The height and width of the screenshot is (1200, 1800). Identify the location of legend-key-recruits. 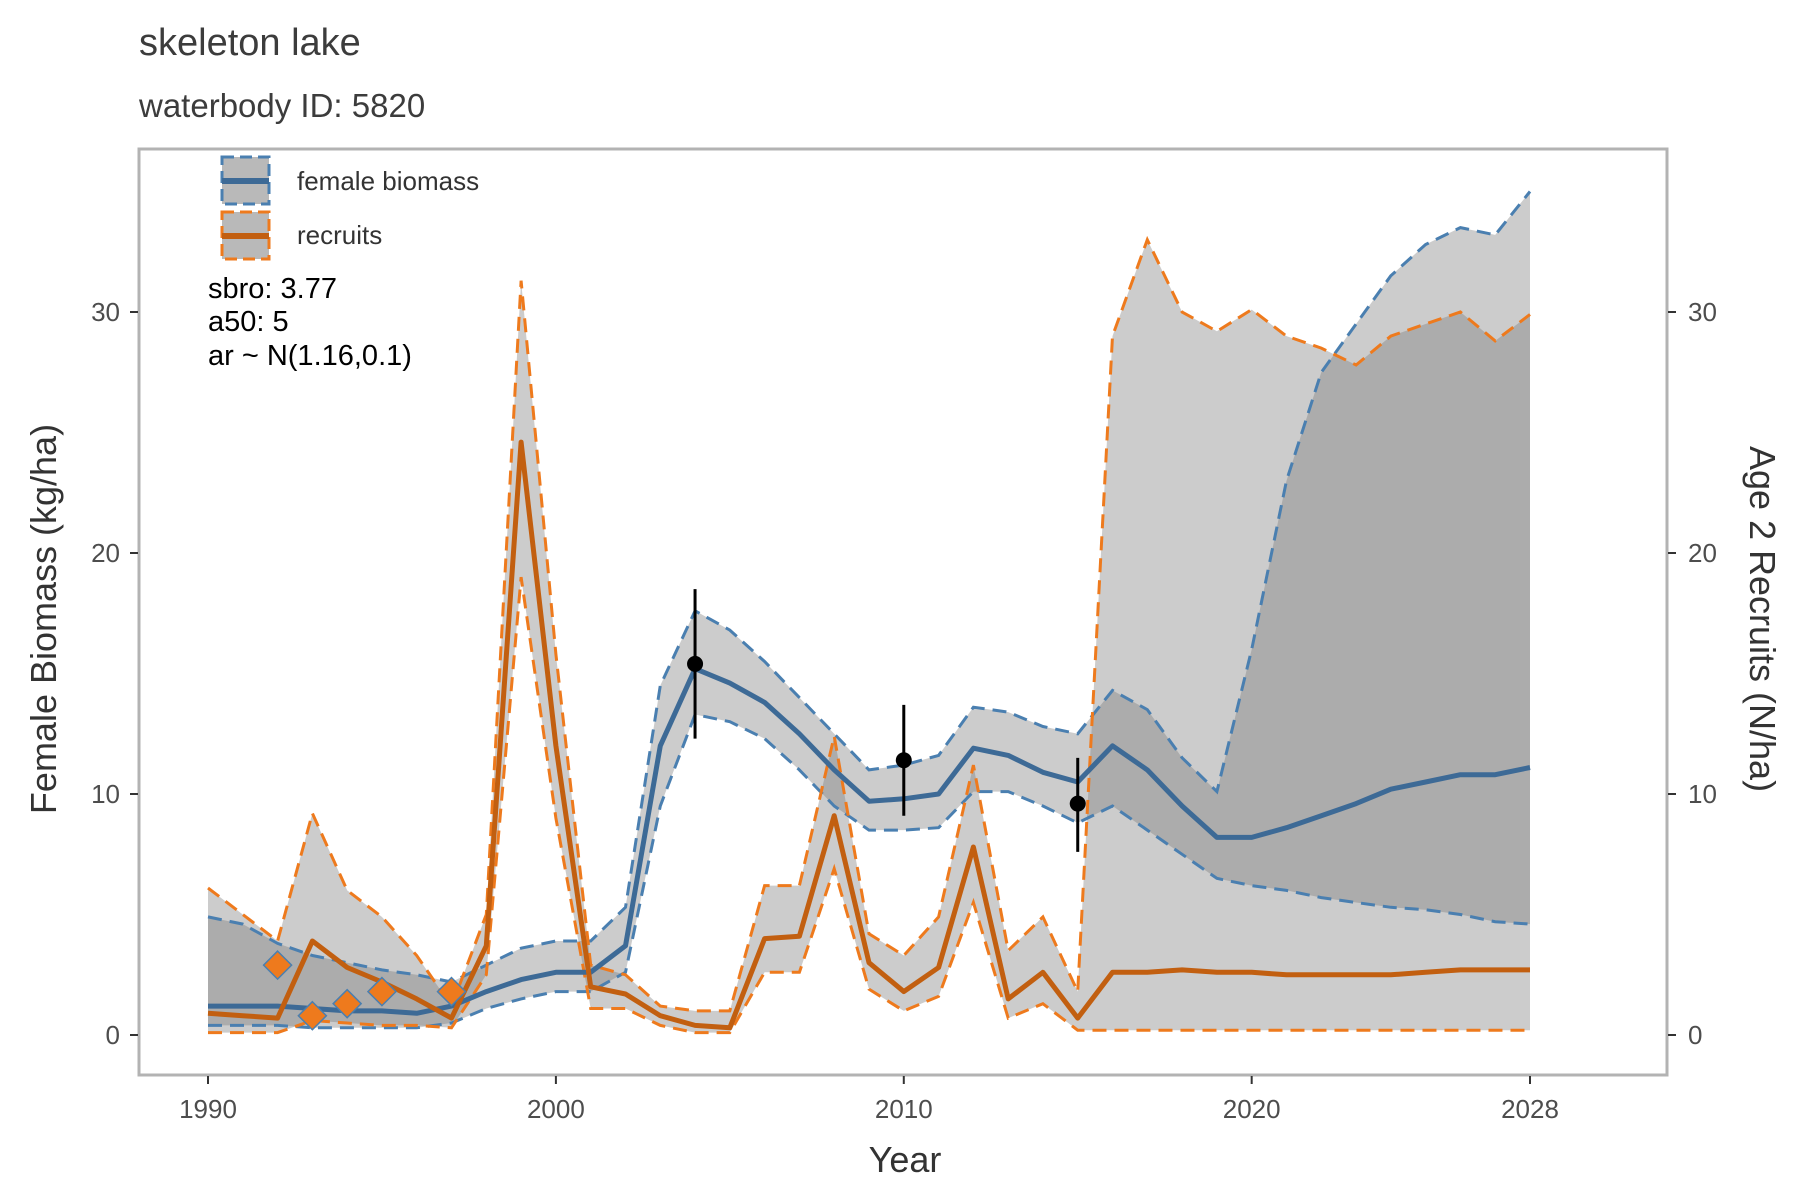
(245, 235).